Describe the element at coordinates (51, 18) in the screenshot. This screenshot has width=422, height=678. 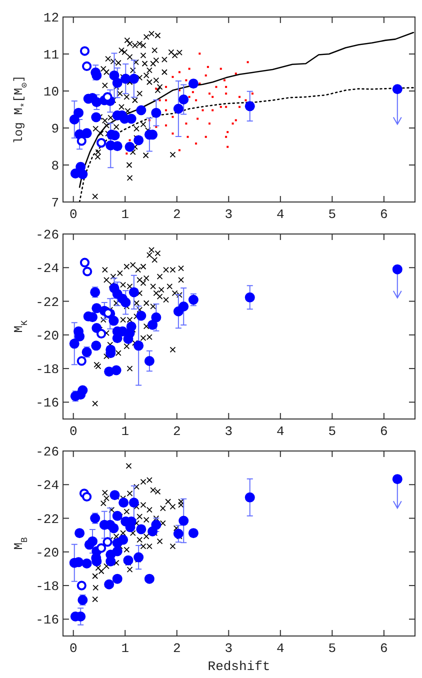
I see `y-tick-label: 12` at that location.